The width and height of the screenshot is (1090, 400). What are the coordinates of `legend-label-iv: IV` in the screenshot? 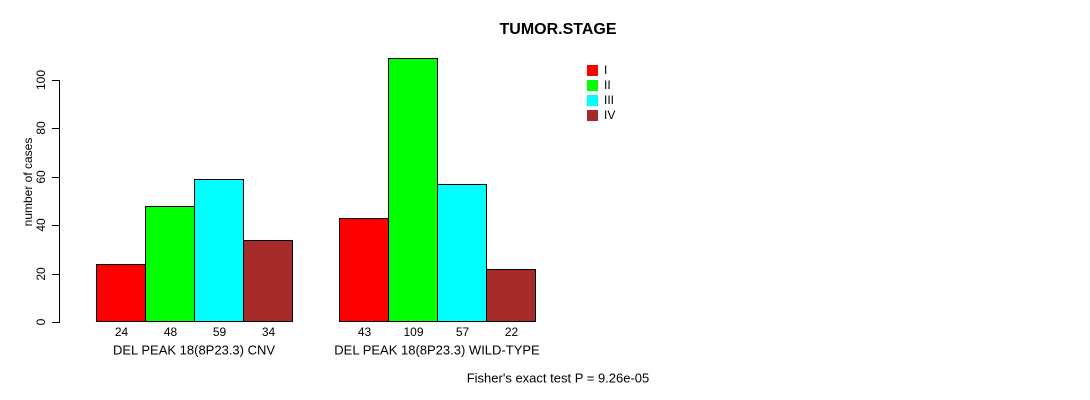 It's located at (610, 115).